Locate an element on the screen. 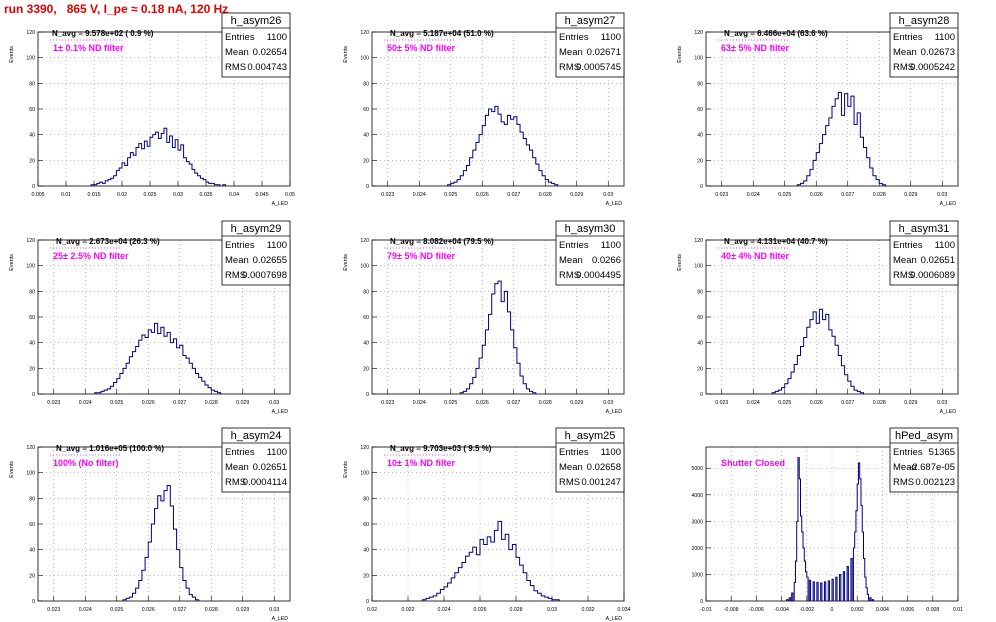 Image resolution: width=996 pixels, height=622 pixels. x-tick-label: -0.008 is located at coordinates (731, 610).